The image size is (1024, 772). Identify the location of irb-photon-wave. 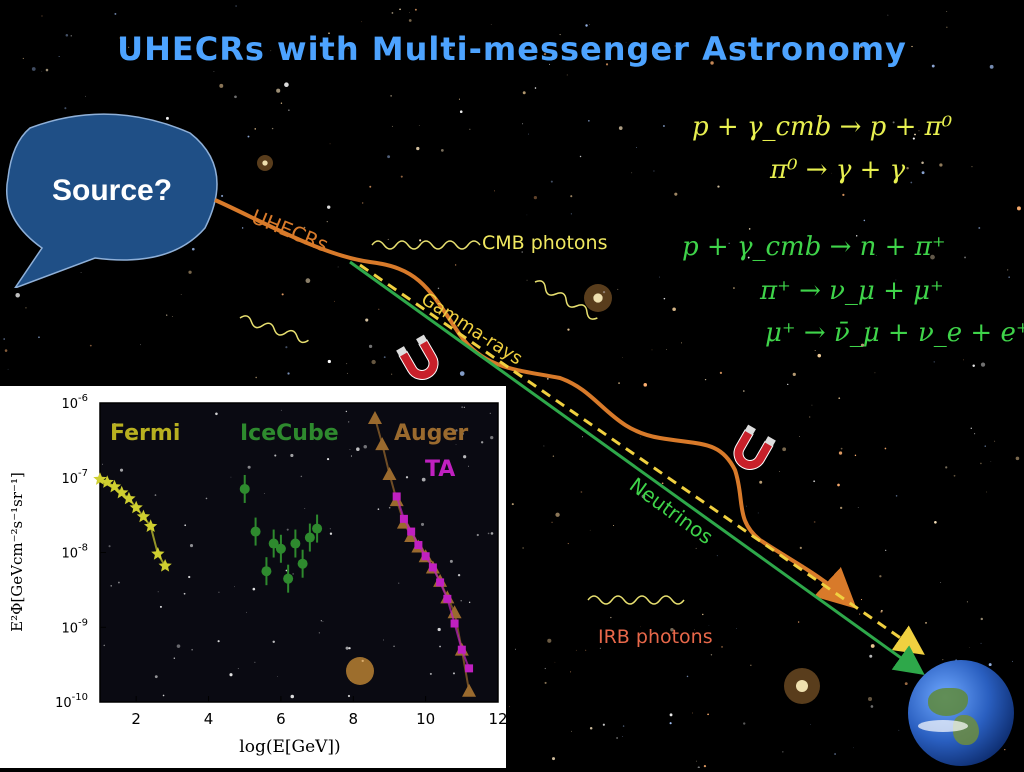
(636, 600).